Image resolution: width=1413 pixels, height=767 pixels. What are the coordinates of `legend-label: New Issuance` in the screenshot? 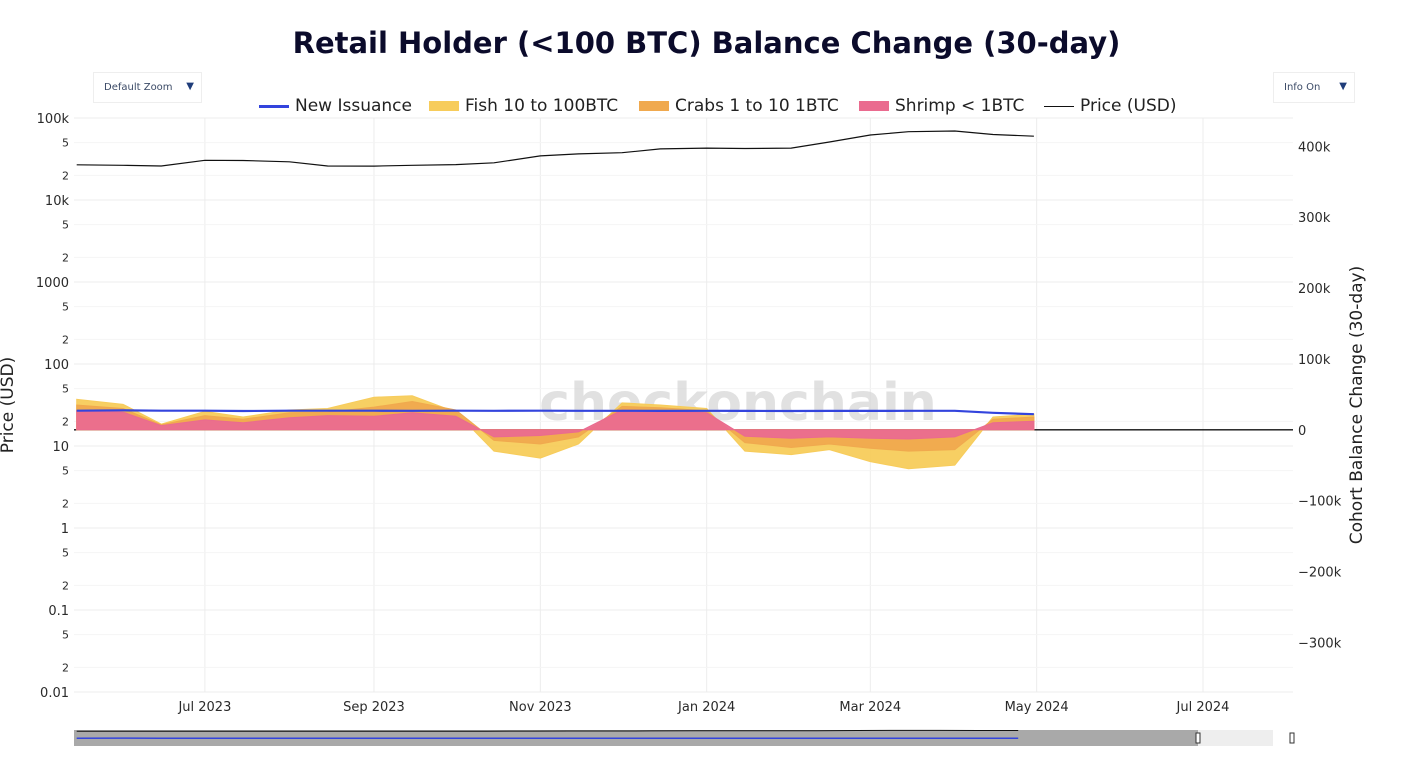 It's located at (353, 106).